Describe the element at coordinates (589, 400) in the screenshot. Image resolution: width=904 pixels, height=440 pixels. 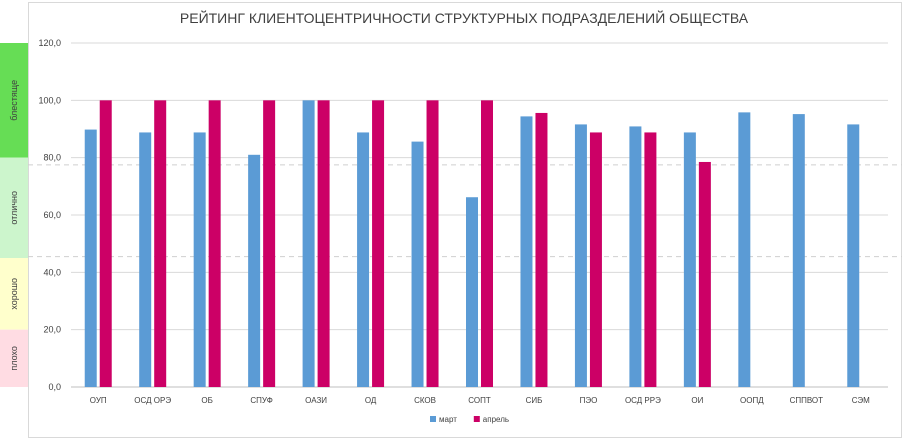
I see `x-category-label: ПЭО` at that location.